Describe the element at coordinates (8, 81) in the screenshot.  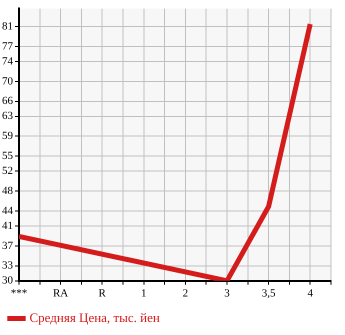
I see `y-tick-label: 70` at that location.